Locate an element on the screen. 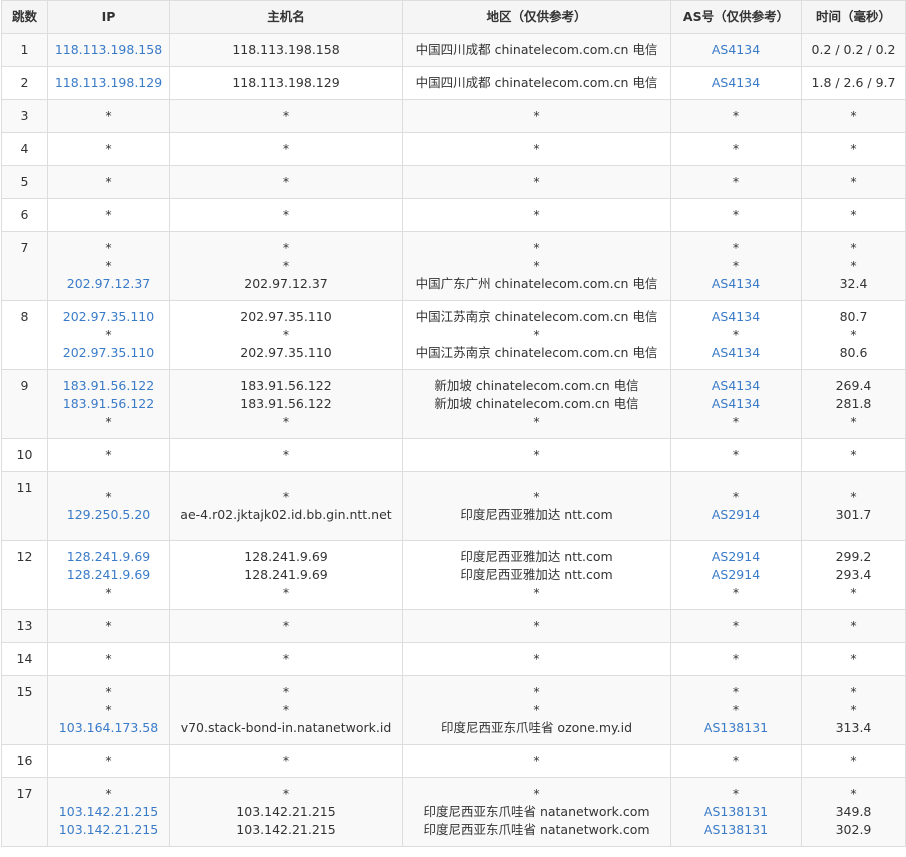  time-cell: 0.2 / 0.2 / 0.2 is located at coordinates (853, 50).